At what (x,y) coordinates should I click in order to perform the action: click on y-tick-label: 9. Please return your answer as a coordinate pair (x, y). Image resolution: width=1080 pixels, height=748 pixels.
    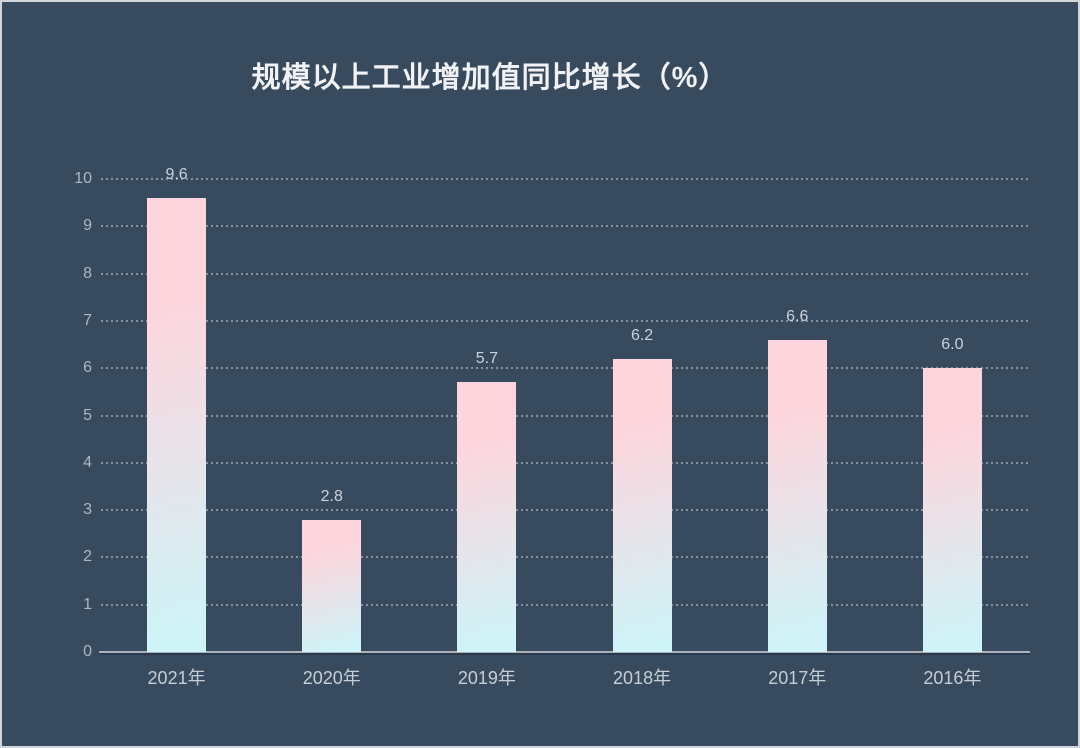
    Looking at the image, I should click on (87, 226).